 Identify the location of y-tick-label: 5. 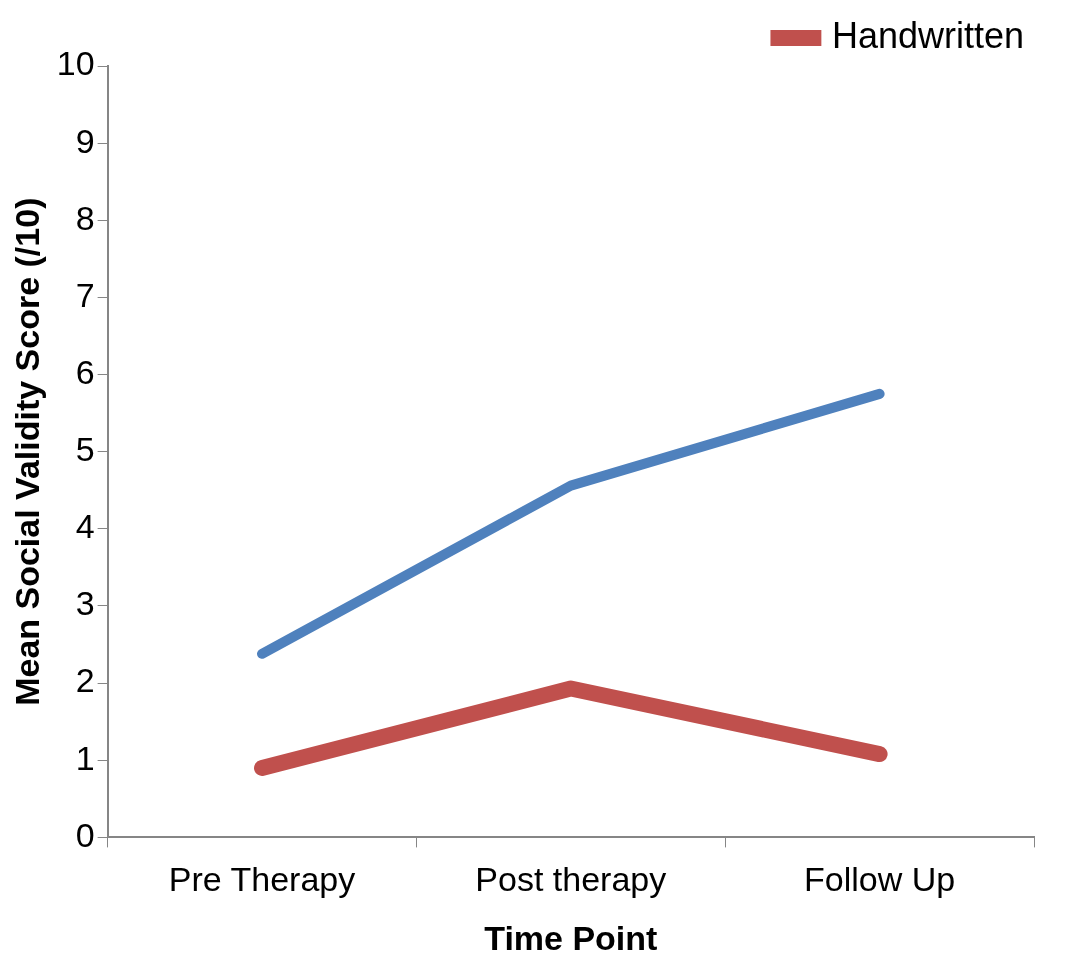
(85, 449).